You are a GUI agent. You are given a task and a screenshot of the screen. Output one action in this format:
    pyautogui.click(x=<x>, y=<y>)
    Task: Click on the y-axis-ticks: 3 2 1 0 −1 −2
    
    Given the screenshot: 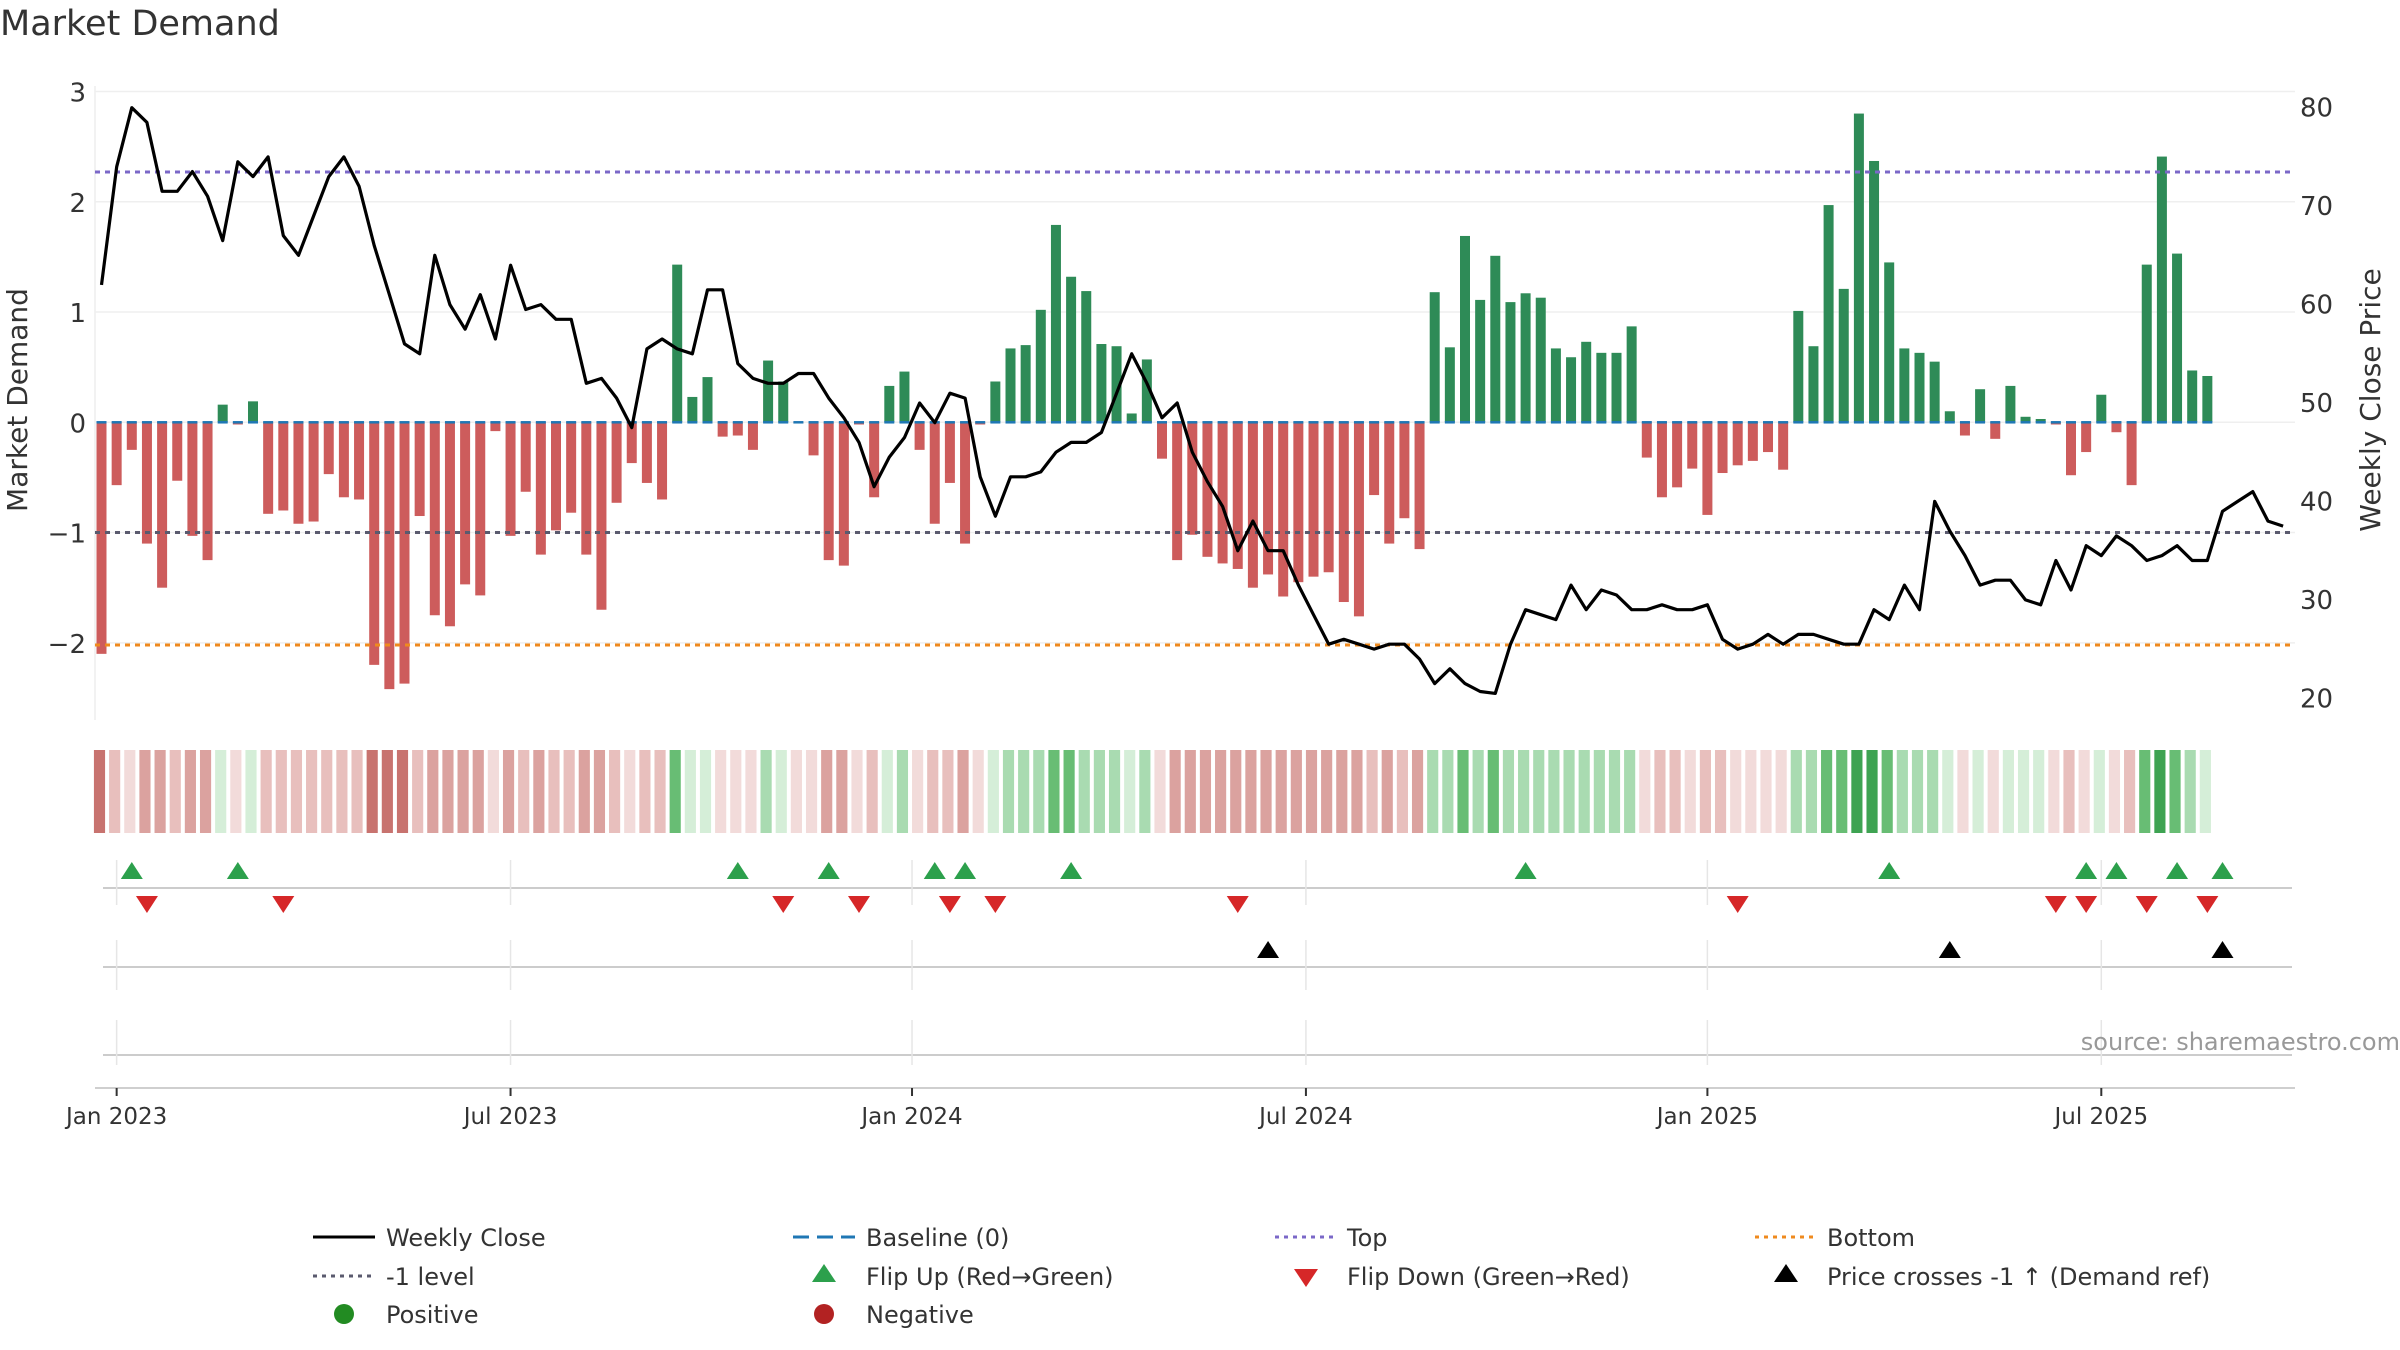 What is the action you would take?
    pyautogui.click(x=67, y=369)
    